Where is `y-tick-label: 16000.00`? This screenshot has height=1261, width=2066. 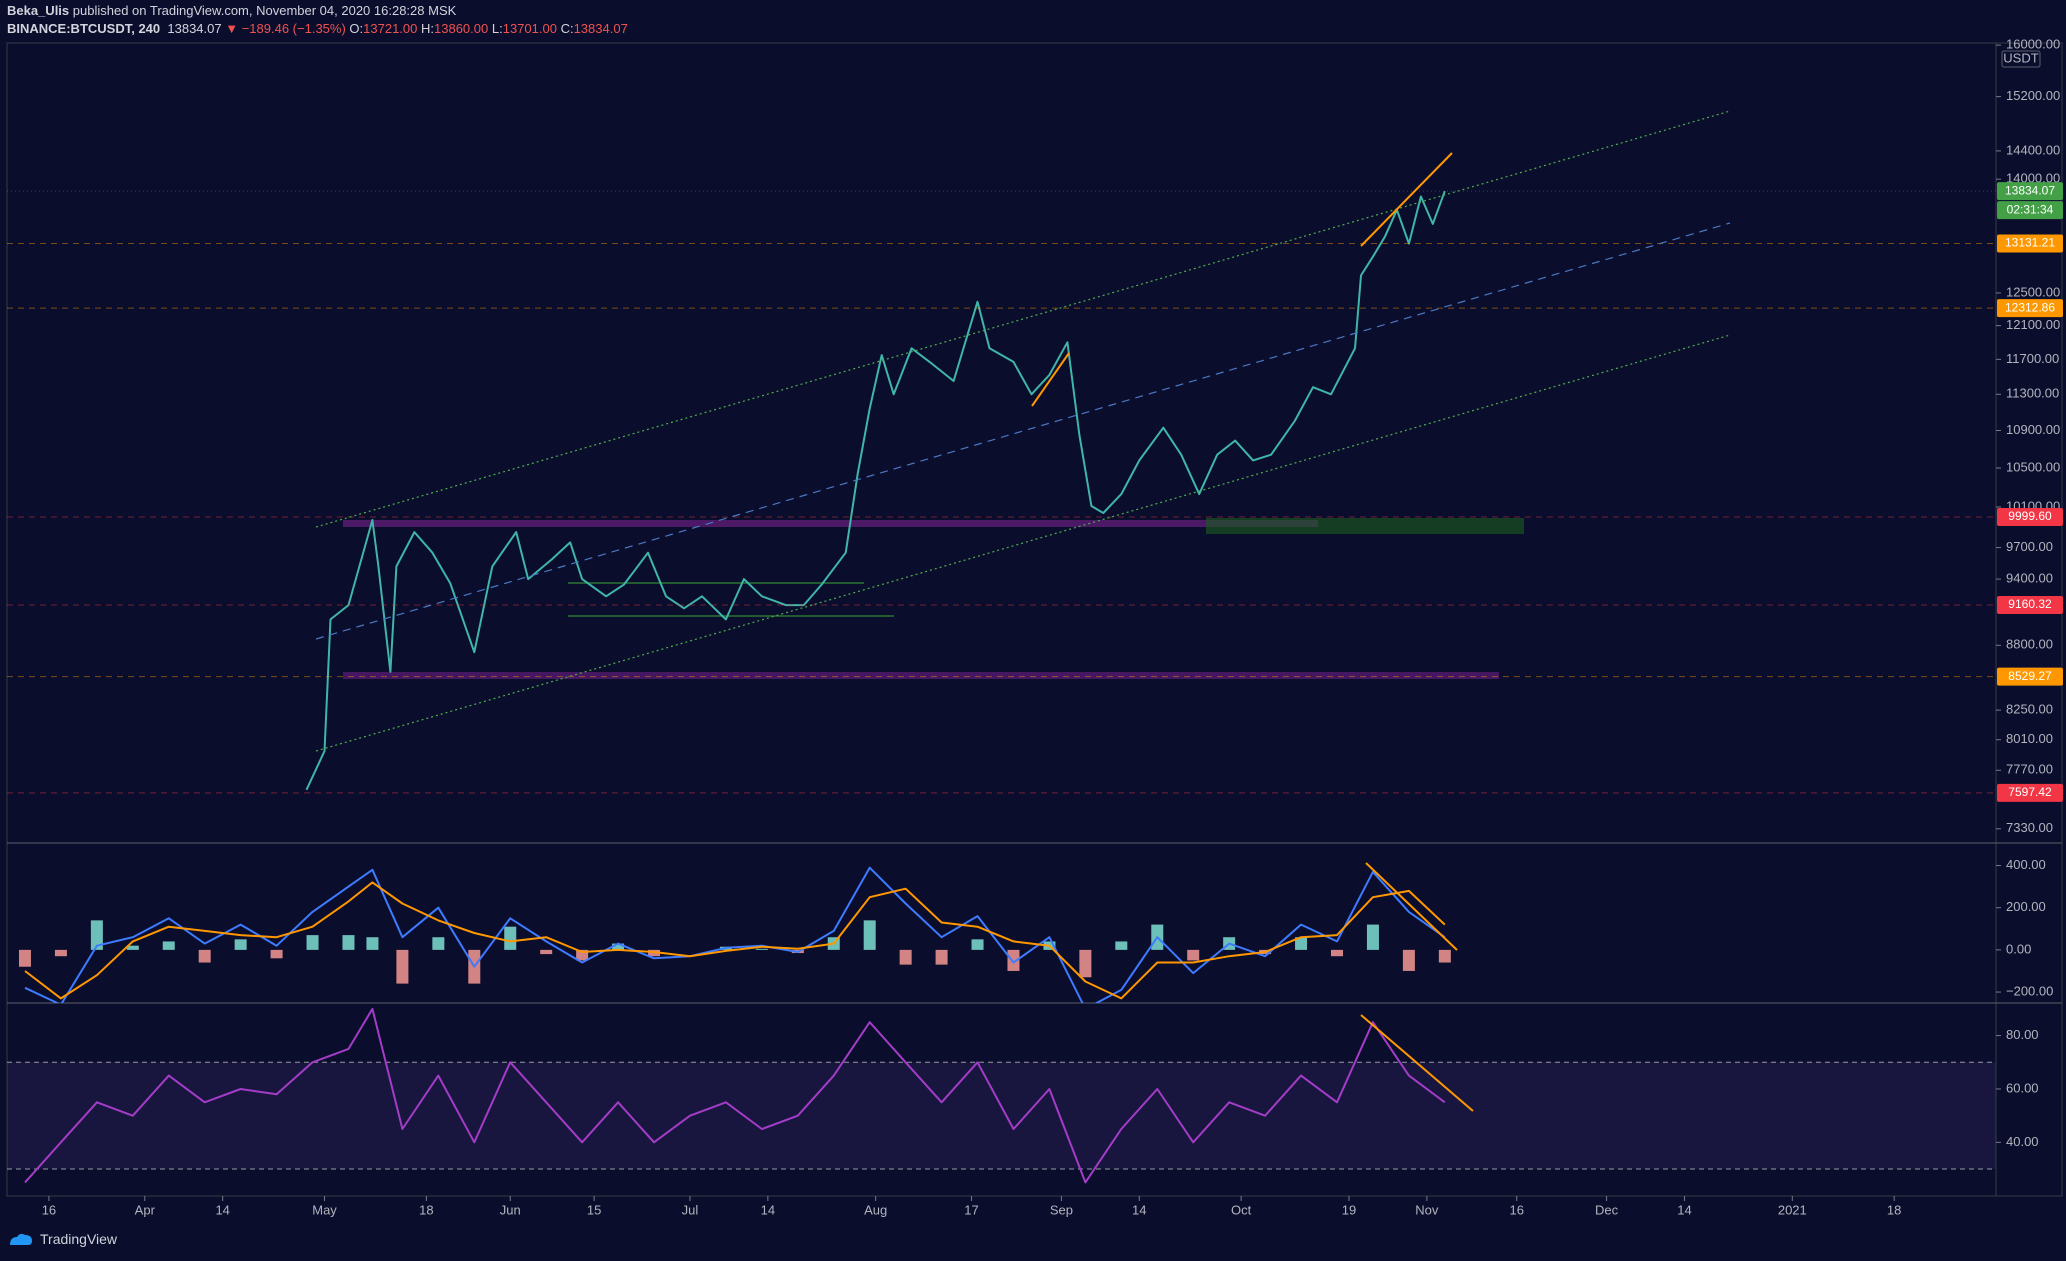 y-tick-label: 16000.00 is located at coordinates (2033, 44).